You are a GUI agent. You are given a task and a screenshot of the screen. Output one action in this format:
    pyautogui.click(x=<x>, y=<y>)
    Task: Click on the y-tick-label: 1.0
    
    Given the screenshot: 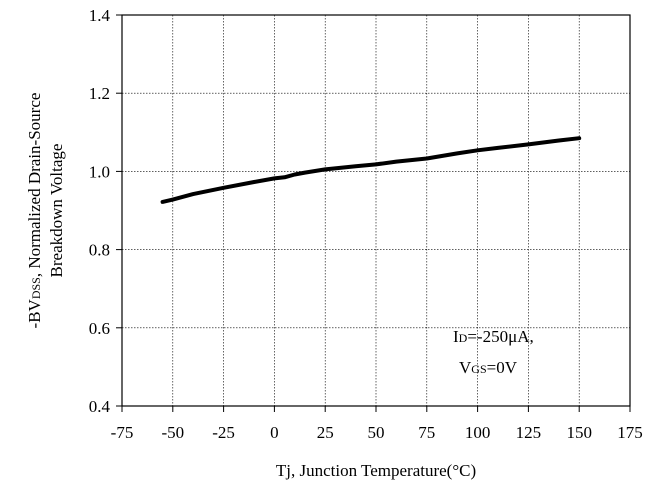 What is the action you would take?
    pyautogui.click(x=99, y=171)
    